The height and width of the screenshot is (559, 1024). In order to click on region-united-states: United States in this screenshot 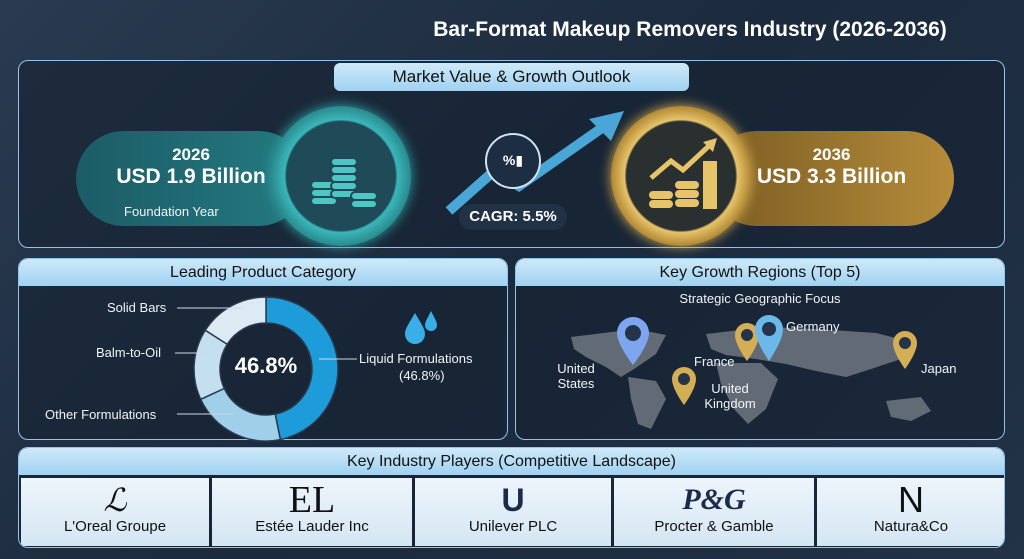, I will do `click(576, 376)`.